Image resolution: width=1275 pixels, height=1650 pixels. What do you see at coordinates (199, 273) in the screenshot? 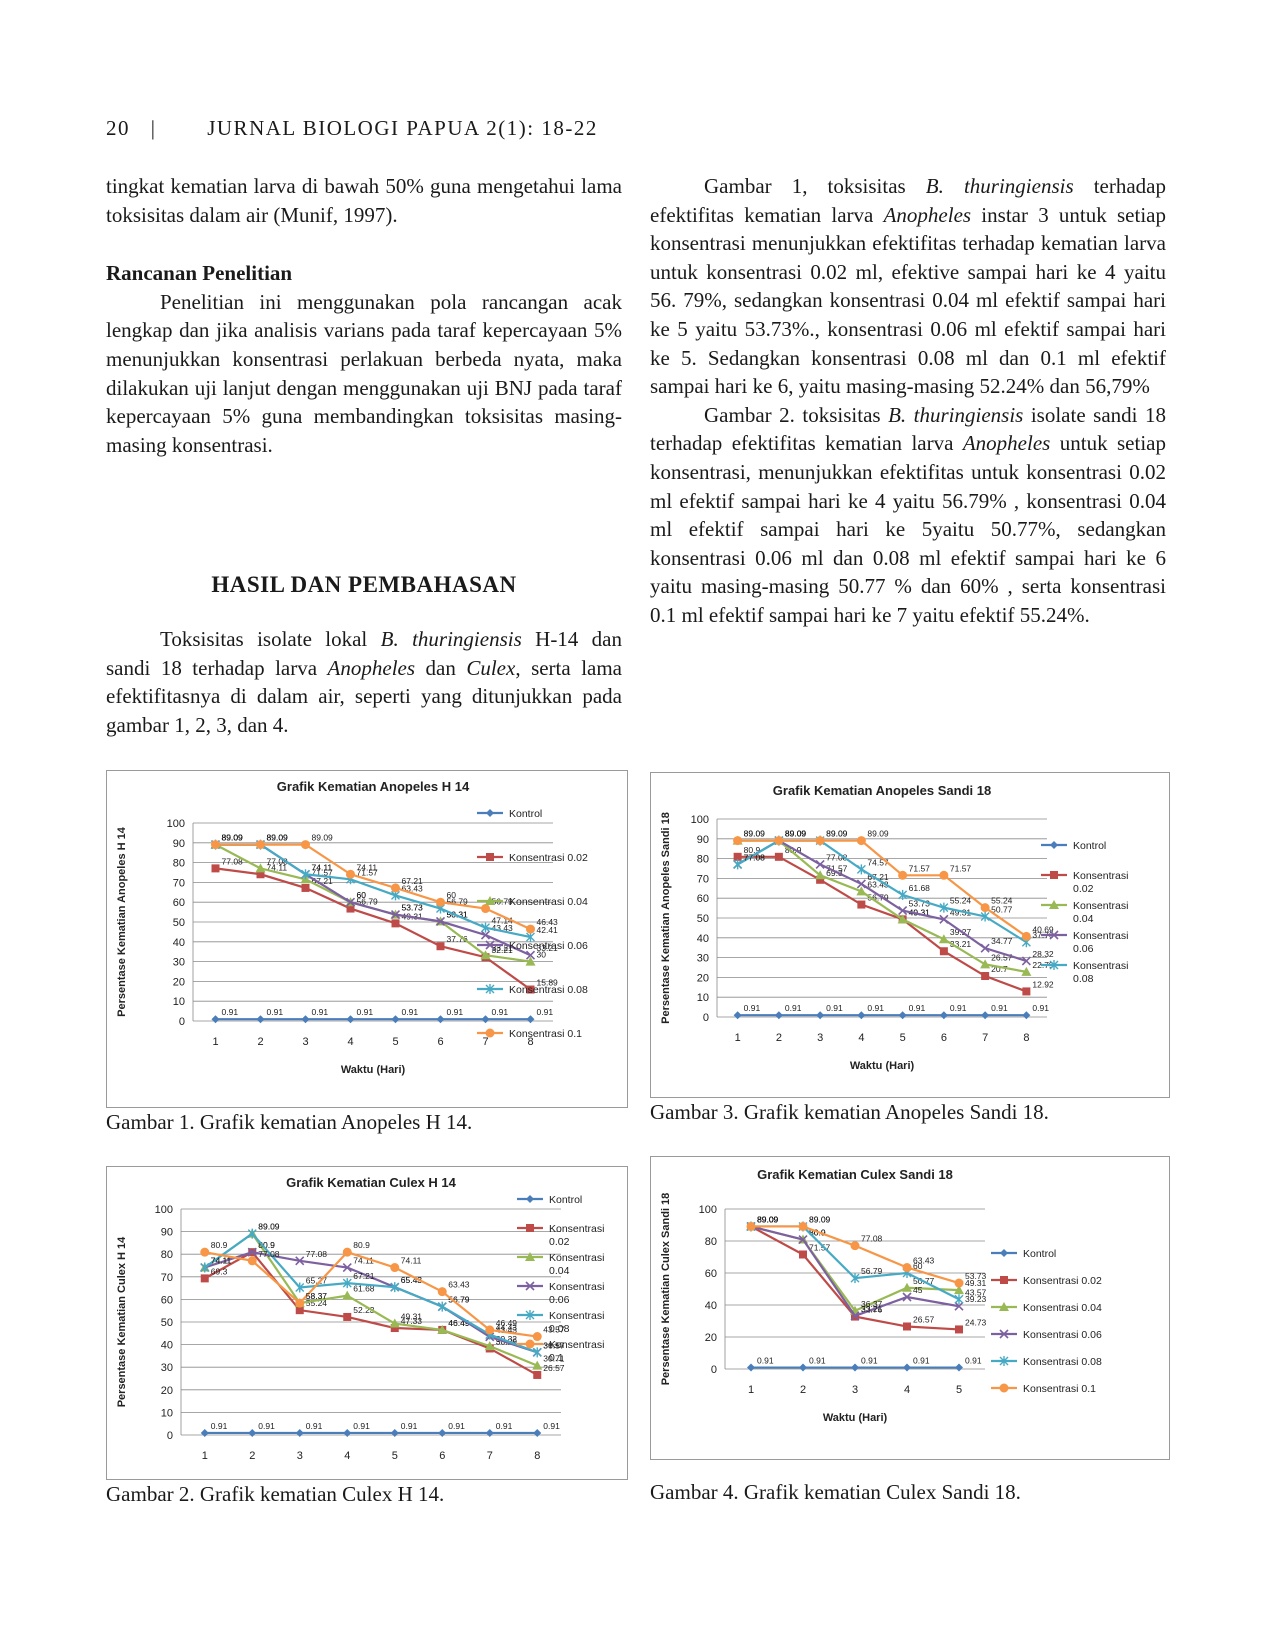
I see `subheading-rancanan: Rancanan Penelitian` at bounding box center [199, 273].